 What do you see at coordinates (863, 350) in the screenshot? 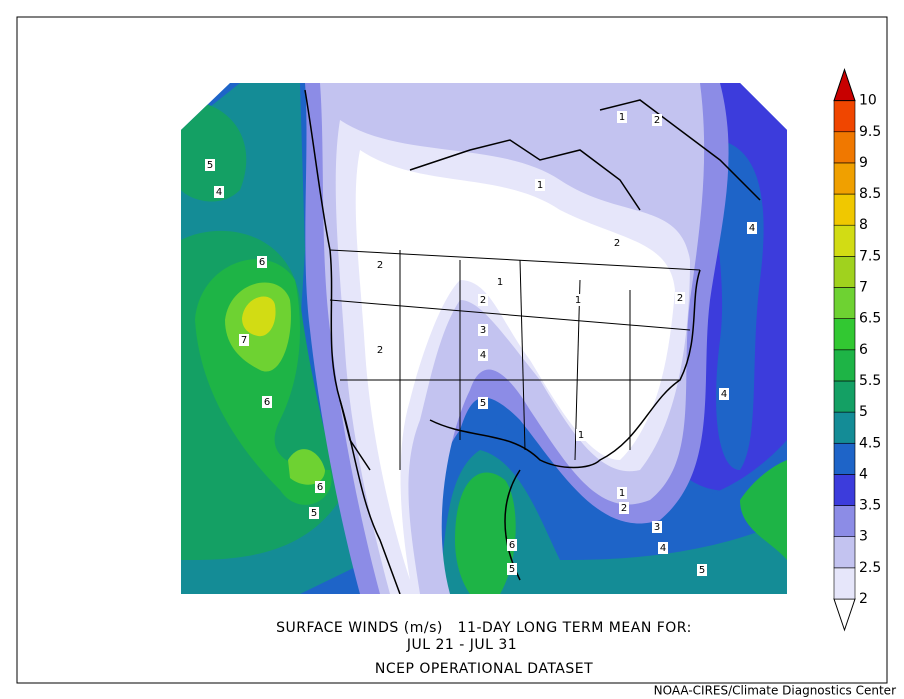
I see `colorbar-label: 6` at bounding box center [863, 350].